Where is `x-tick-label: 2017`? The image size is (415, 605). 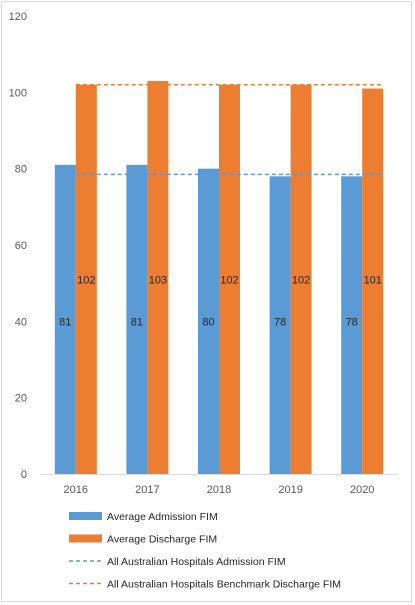
x-tick-label: 2017 is located at coordinates (147, 490).